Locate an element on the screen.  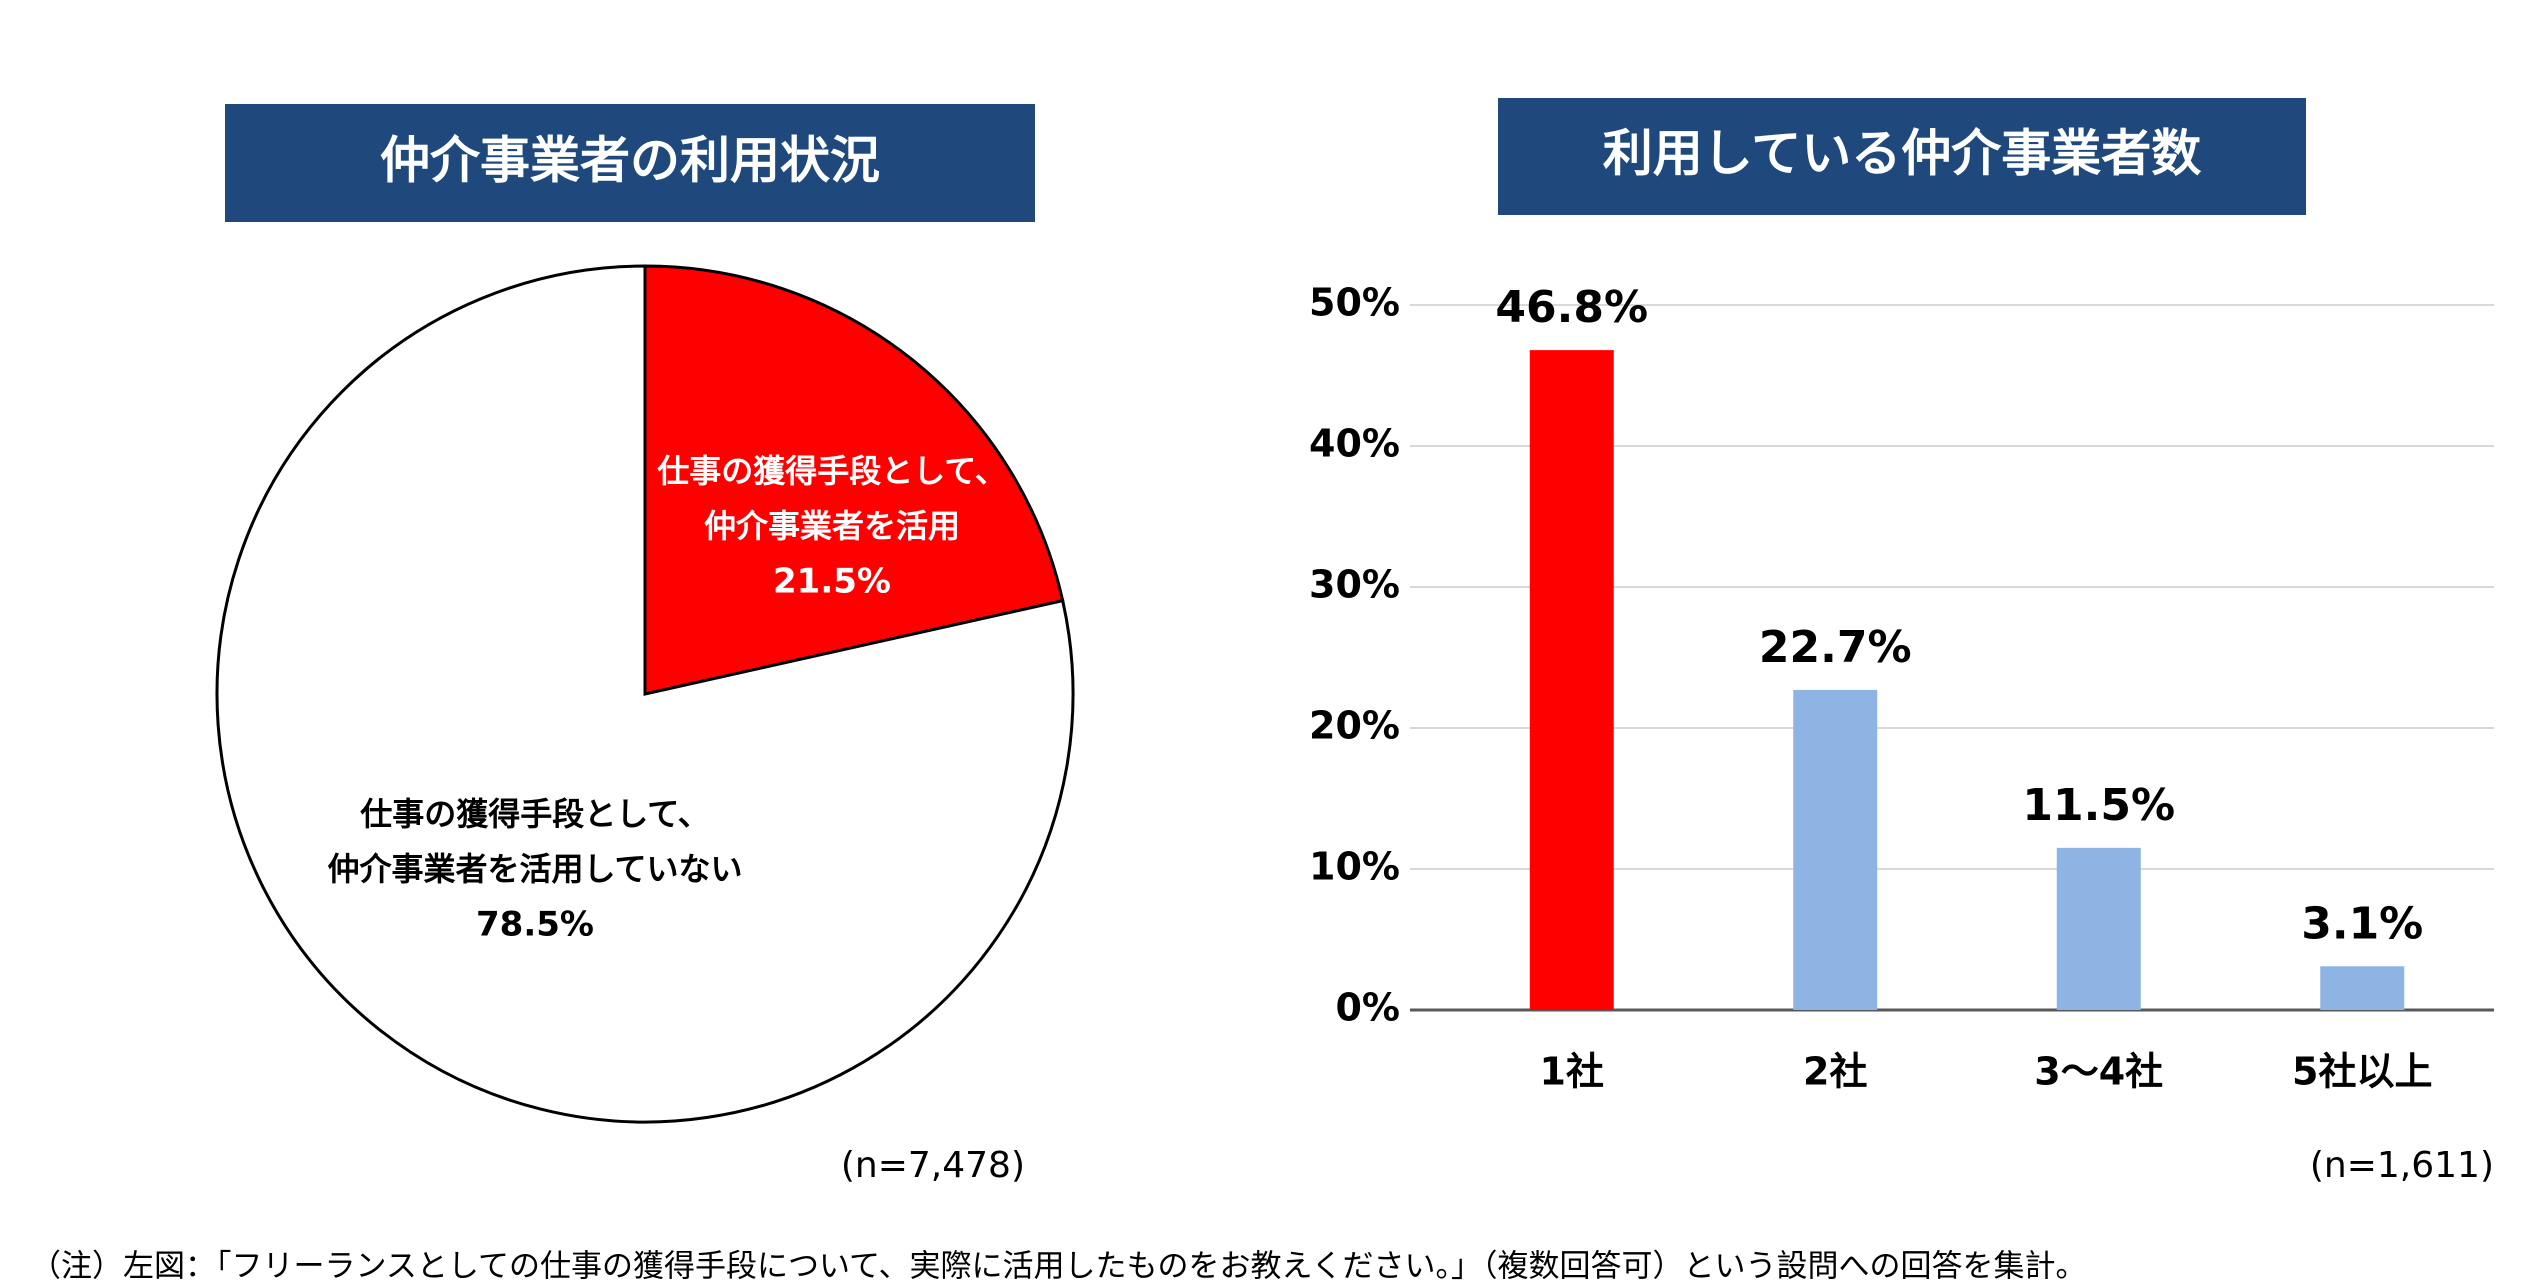
y-tick-label: 10% is located at coordinates (1354, 867).